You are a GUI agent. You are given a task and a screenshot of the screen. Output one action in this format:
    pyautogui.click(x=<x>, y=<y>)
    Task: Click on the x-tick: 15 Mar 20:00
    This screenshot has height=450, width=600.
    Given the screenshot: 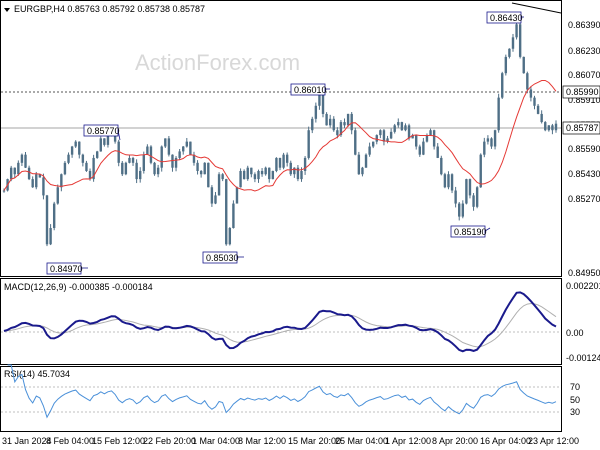 What is the action you would take?
    pyautogui.click(x=314, y=441)
    